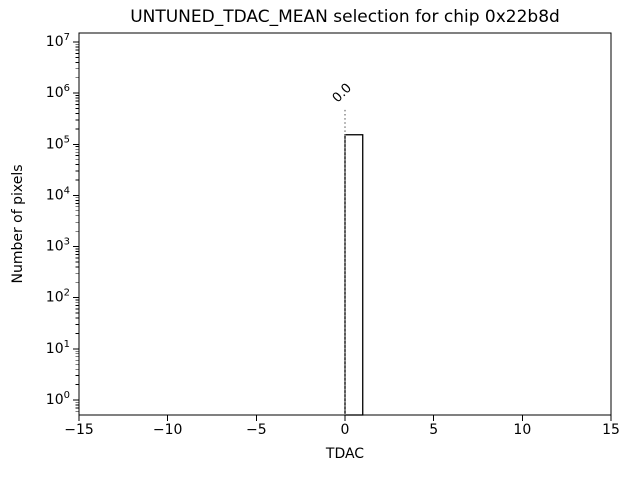  What do you see at coordinates (58, 41) in the screenshot?
I see `y-tick-label: 10⁷` at bounding box center [58, 41].